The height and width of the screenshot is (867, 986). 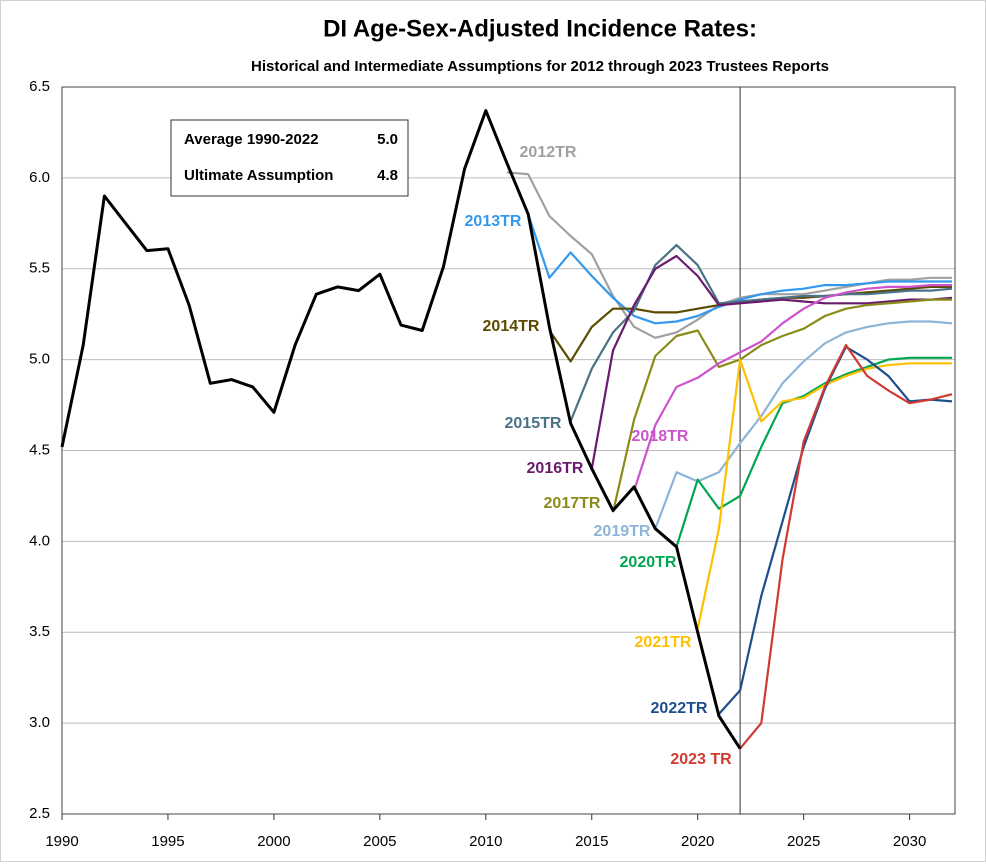 What do you see at coordinates (540, 28) in the screenshot?
I see `chart-title: DI Age-Sex-Adjusted Incidence Rates:` at bounding box center [540, 28].